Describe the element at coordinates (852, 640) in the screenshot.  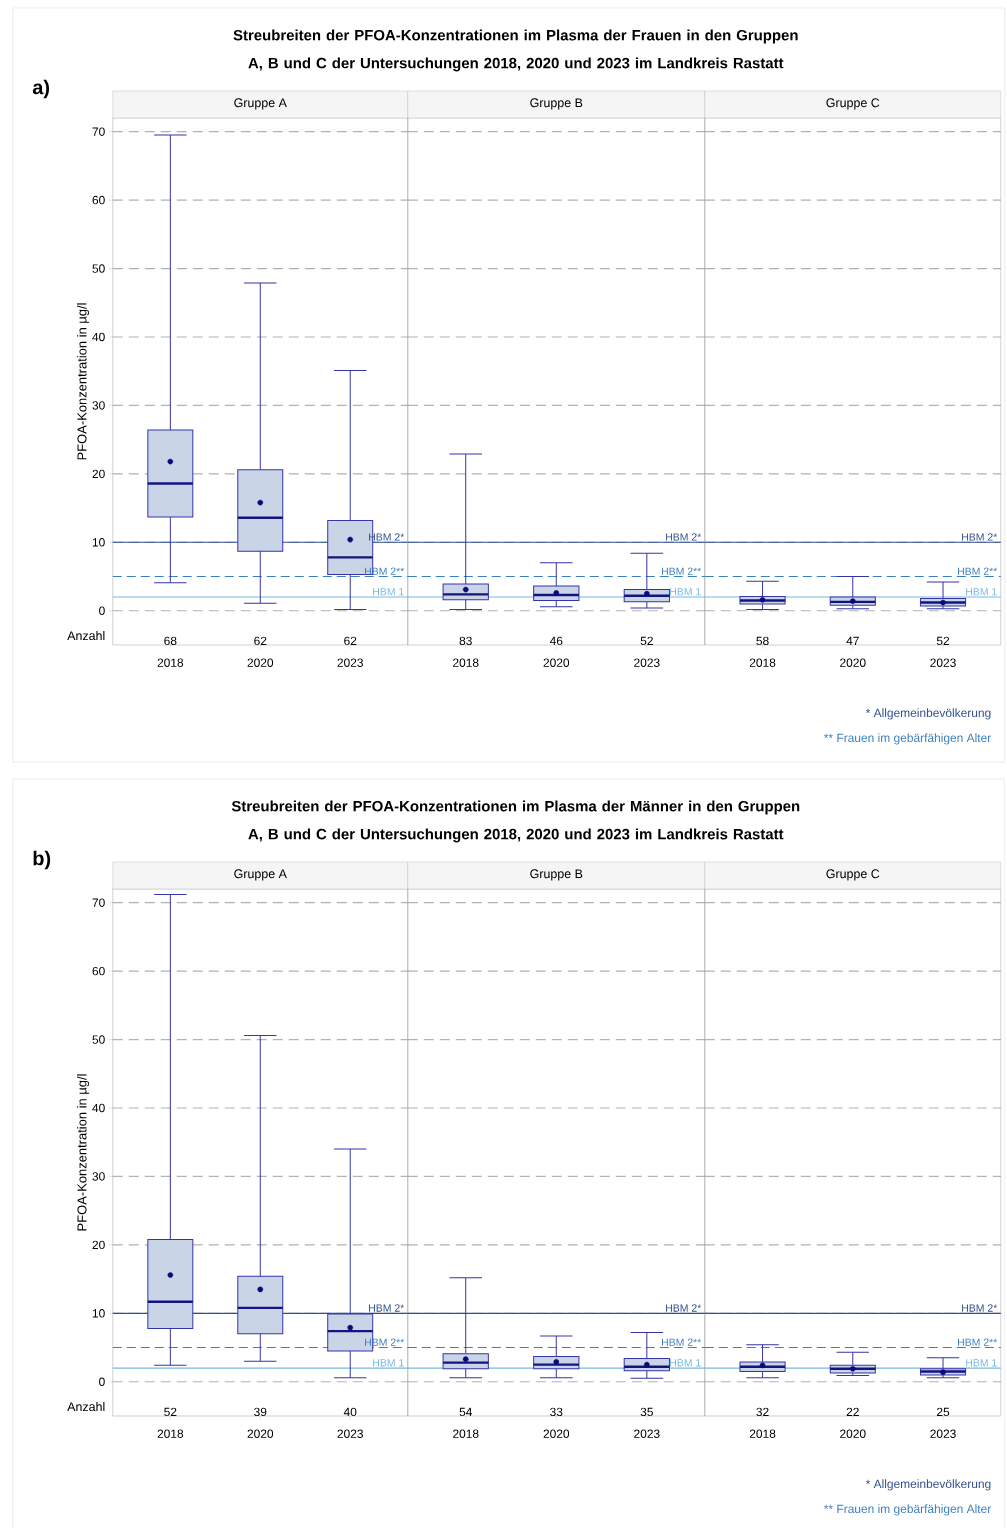
I see `annotation: 47` at that location.